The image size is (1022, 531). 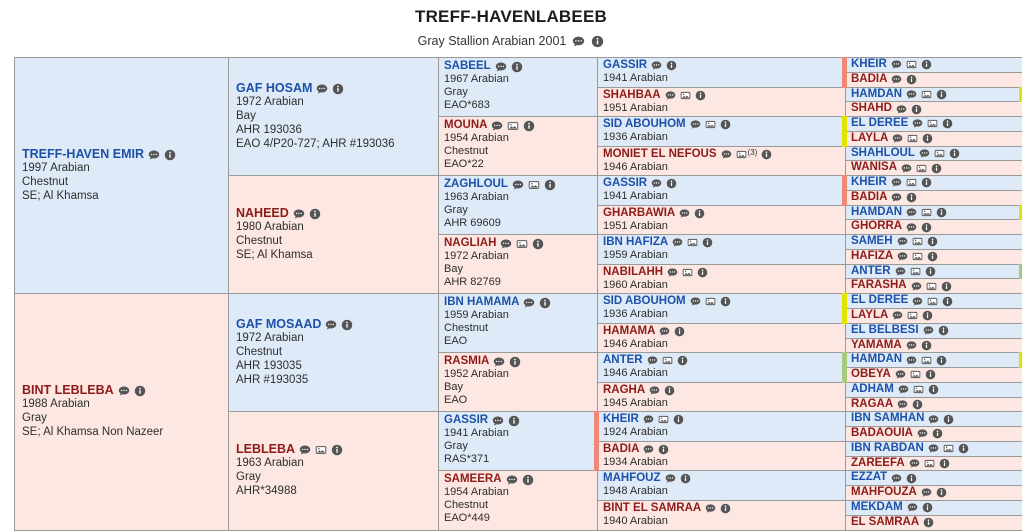 I want to click on horse-name-link: MAHFOUZA, so click(x=884, y=493).